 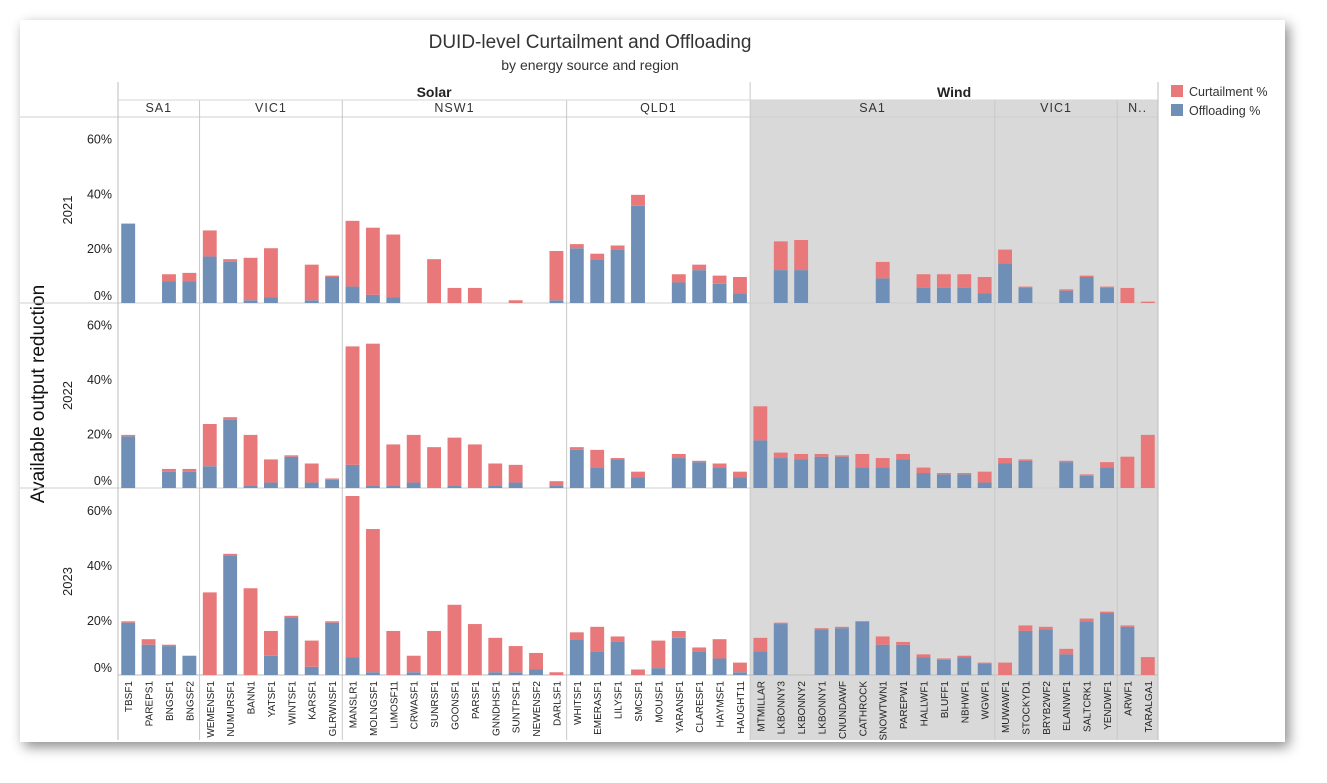 What do you see at coordinates (923, 281) in the screenshot?
I see `bar-curtailment-hallwf1-2021` at bounding box center [923, 281].